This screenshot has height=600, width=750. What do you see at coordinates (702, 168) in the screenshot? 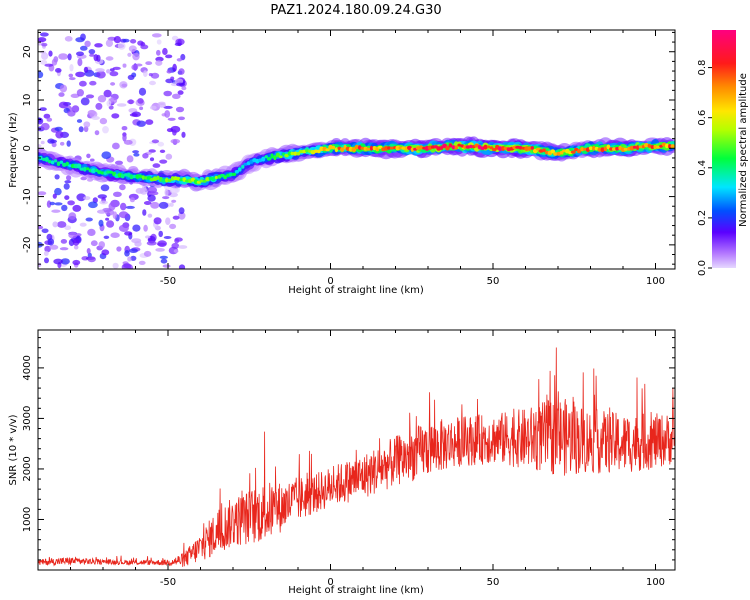
I see `colorbar-tick-label: 0.4` at bounding box center [702, 168].